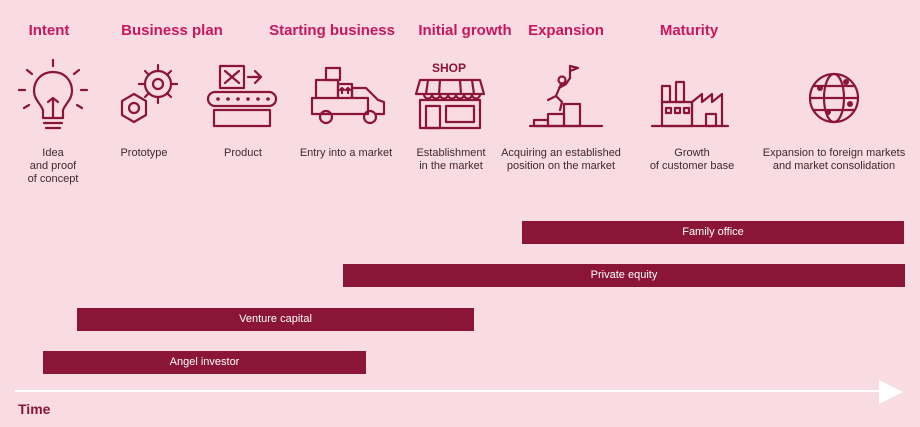  Describe the element at coordinates (450, 391) in the screenshot. I see `time-axis-line` at that location.